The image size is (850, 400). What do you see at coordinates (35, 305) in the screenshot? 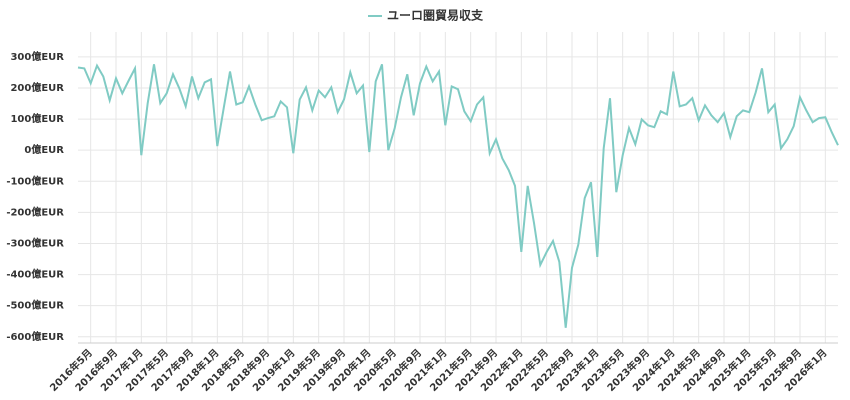
I see `y-tick-label: -500億EUR` at bounding box center [35, 305].